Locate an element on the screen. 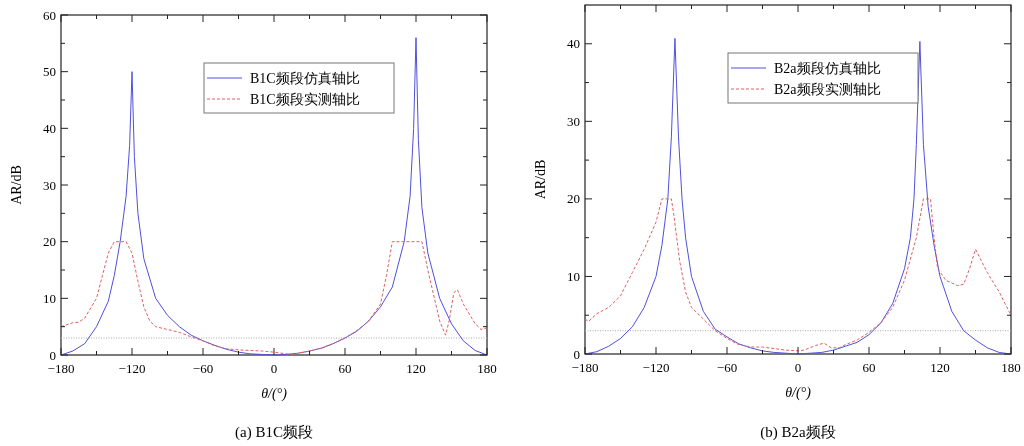 This screenshot has width=1024, height=446. legend-label: B2a频段仿真轴比 is located at coordinates (827, 68).